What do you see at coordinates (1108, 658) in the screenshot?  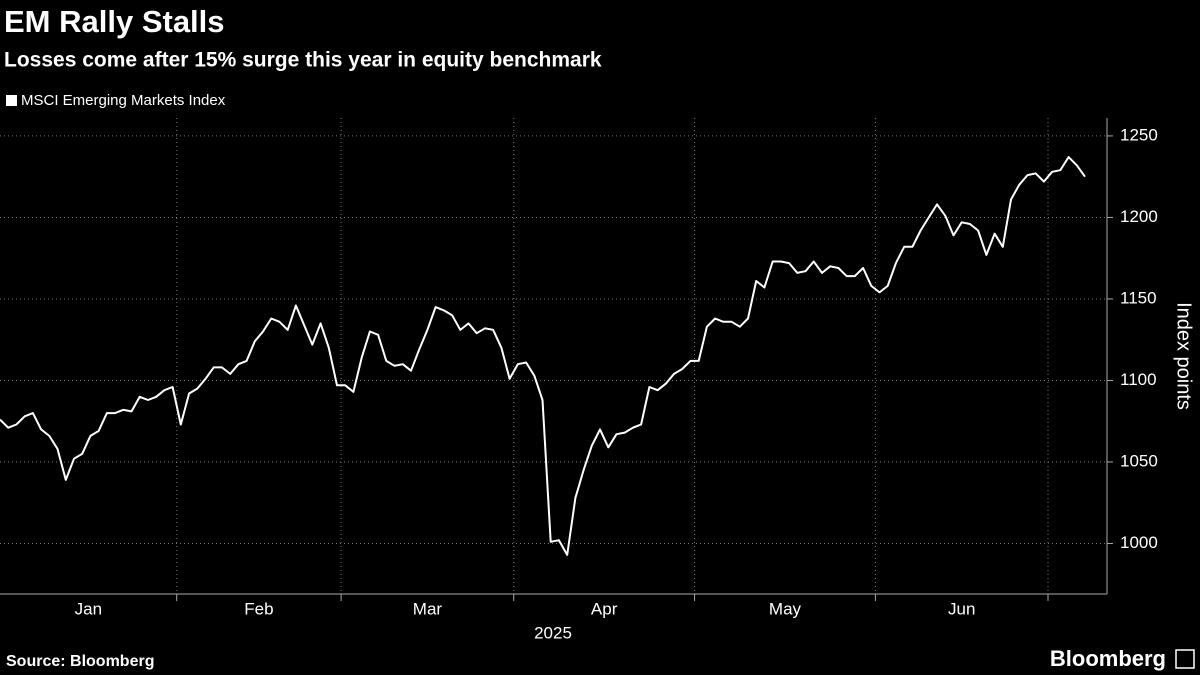 I see `logo: Bloomberg` at bounding box center [1108, 658].